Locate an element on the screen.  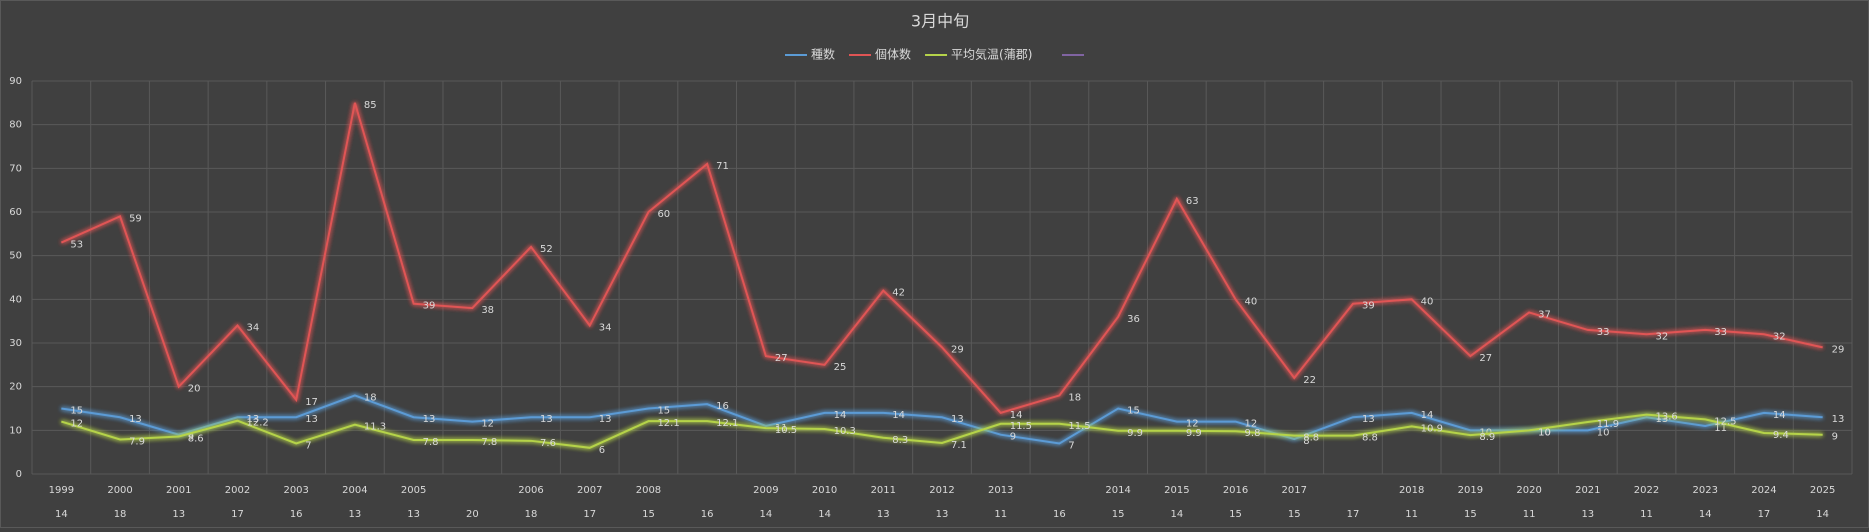
data-label: 7.6 is located at coordinates (548, 443).